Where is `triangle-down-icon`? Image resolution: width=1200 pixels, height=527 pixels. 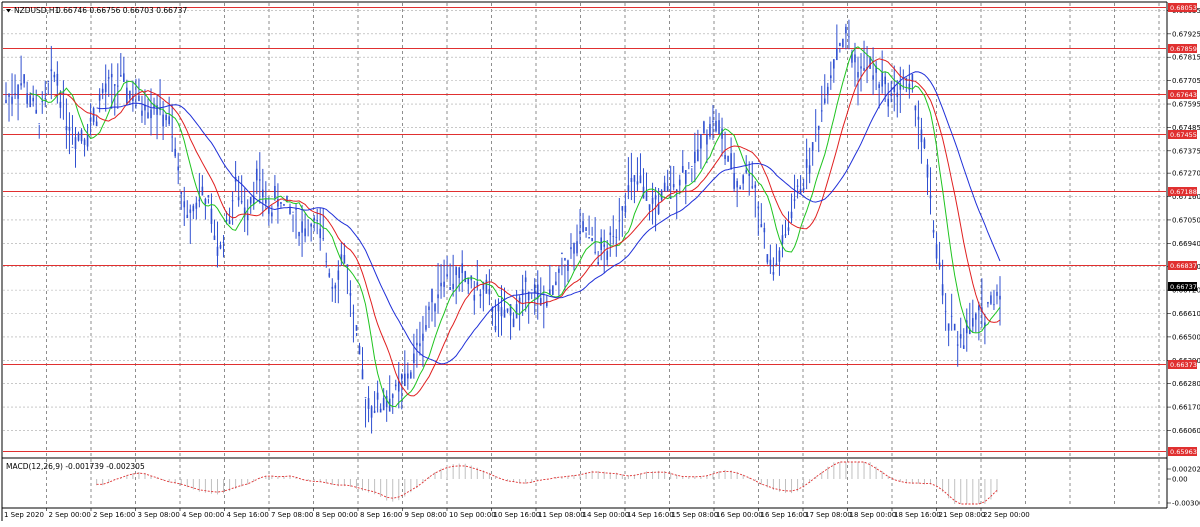 triangle-down-icon is located at coordinates (8, 11).